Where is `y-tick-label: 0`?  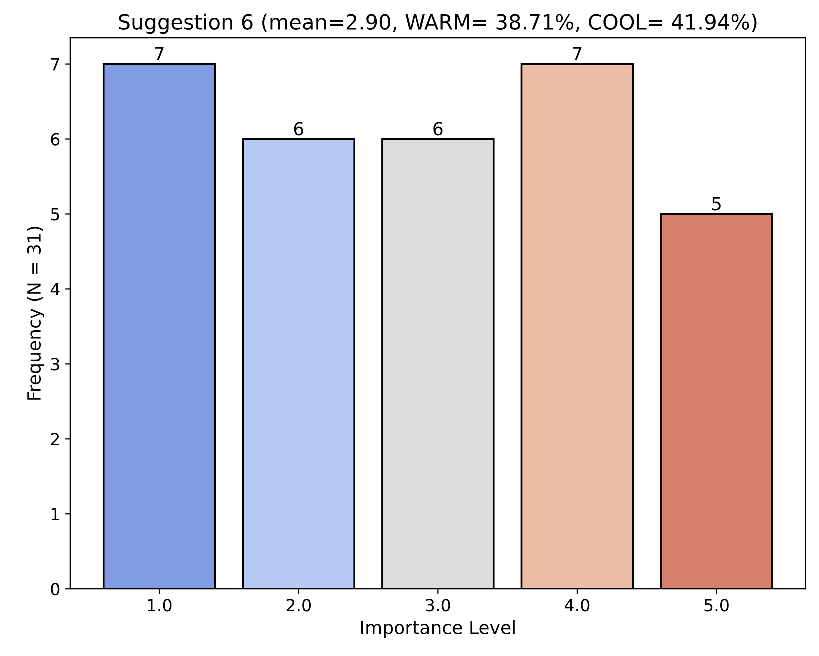 y-tick-label: 0 is located at coordinates (55, 589).